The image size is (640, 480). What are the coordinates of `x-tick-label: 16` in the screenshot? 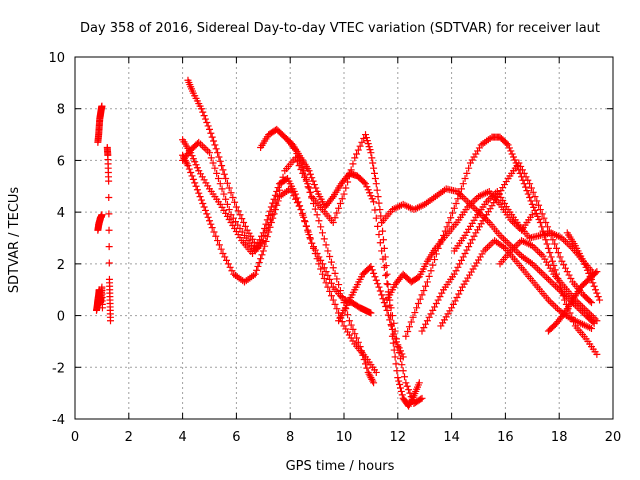 It's located at (505, 437).